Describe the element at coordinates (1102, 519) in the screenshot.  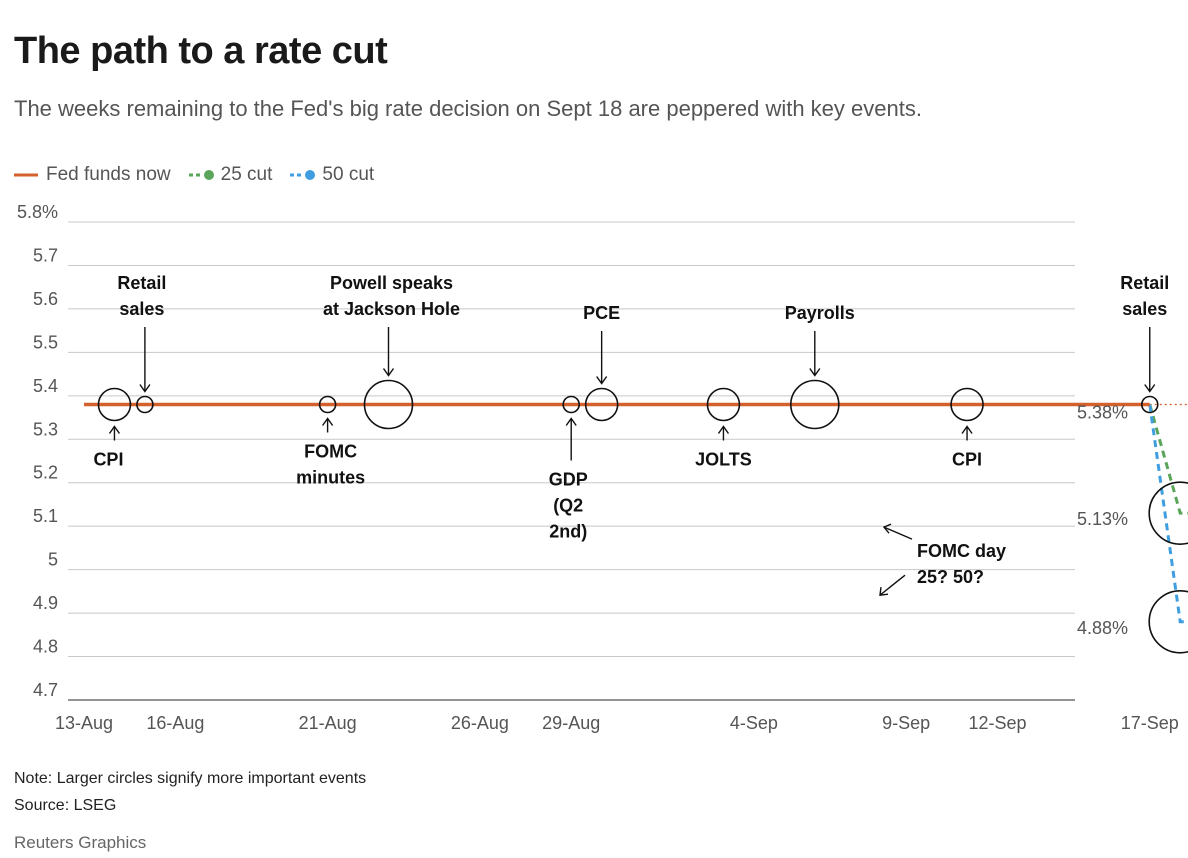
I see `end-label-25-cut: 5.13%` at that location.